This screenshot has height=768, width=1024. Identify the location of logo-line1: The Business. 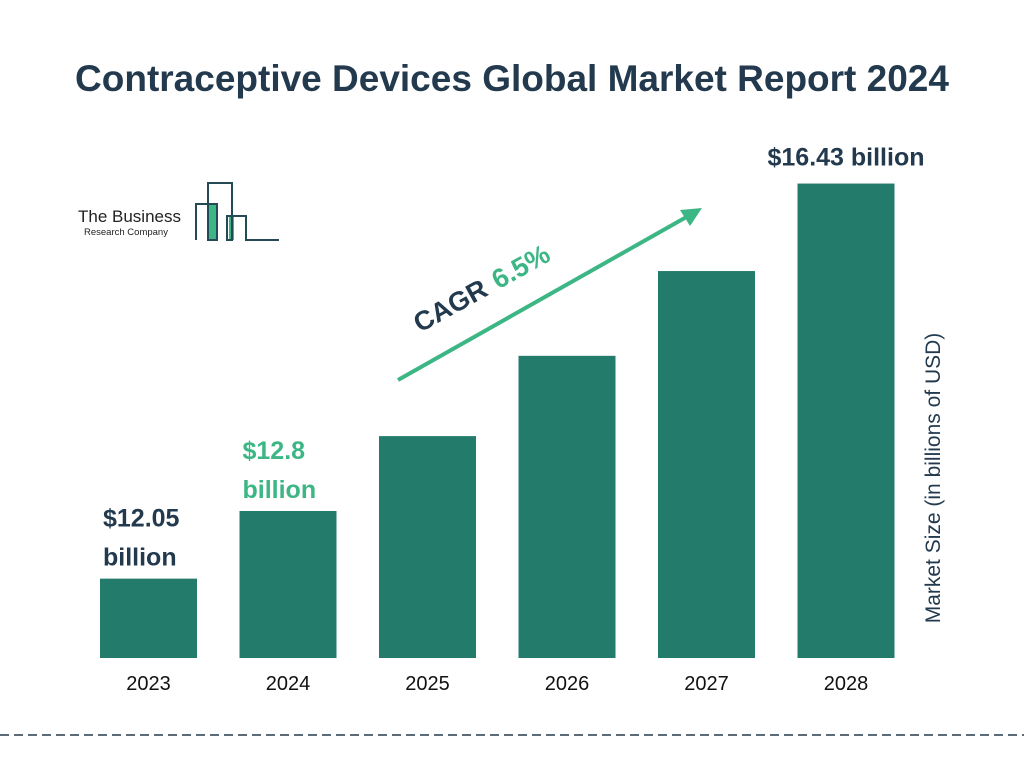
(129, 216).